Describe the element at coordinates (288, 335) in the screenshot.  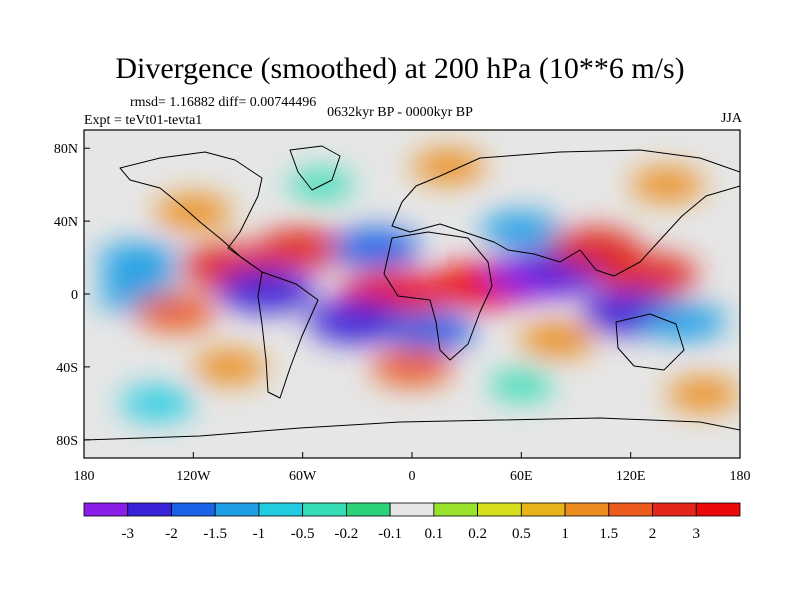
I see `coastline-south-america` at that location.